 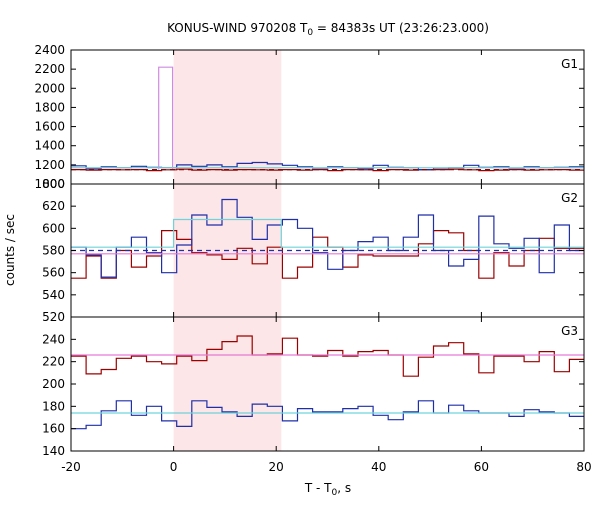 I want to click on x-axis-title-main: T - T, so click(x=318, y=488).